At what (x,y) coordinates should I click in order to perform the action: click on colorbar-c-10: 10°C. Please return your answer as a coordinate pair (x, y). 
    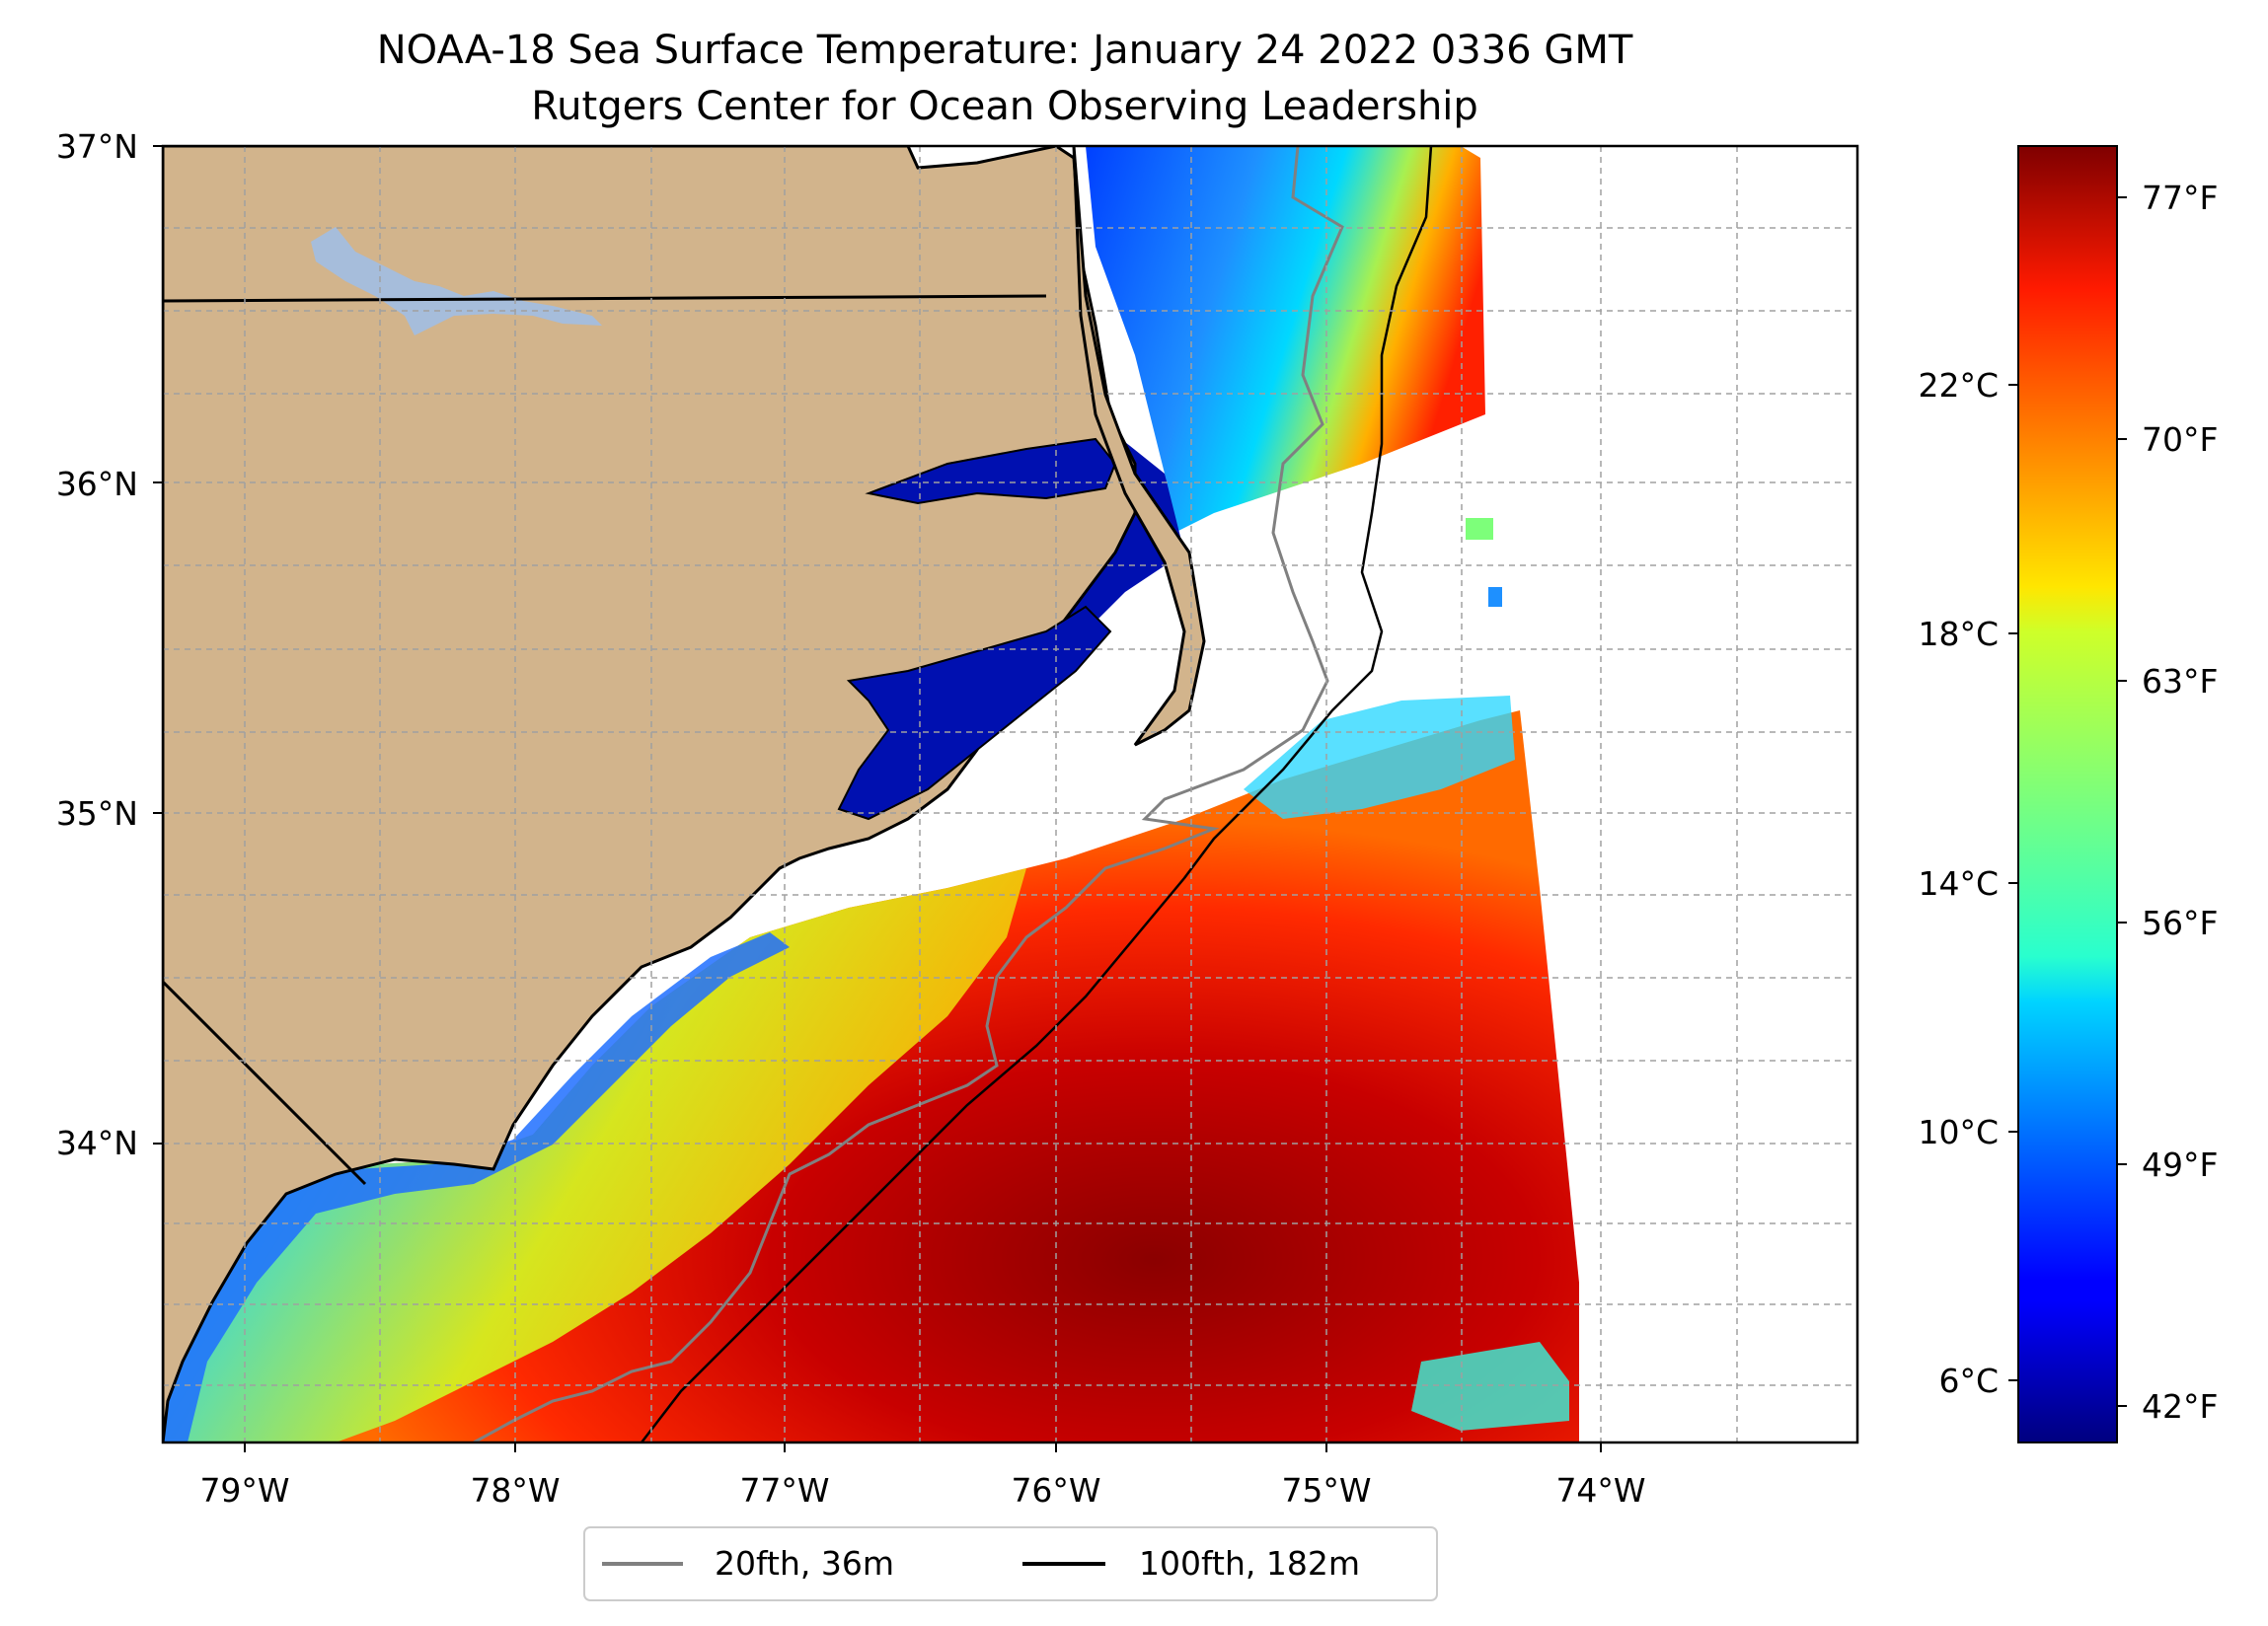
    Looking at the image, I should click on (1958, 1132).